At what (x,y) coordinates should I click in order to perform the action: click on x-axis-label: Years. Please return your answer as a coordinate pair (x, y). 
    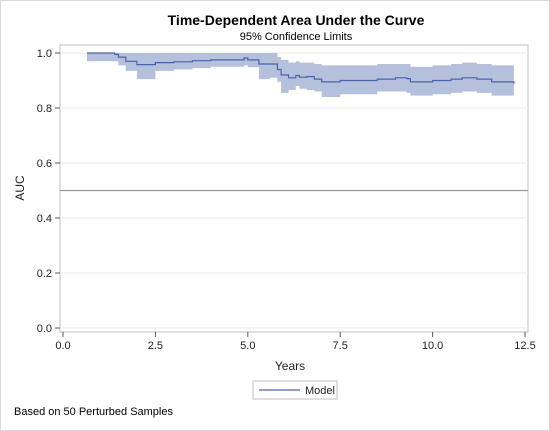
    Looking at the image, I should click on (290, 366).